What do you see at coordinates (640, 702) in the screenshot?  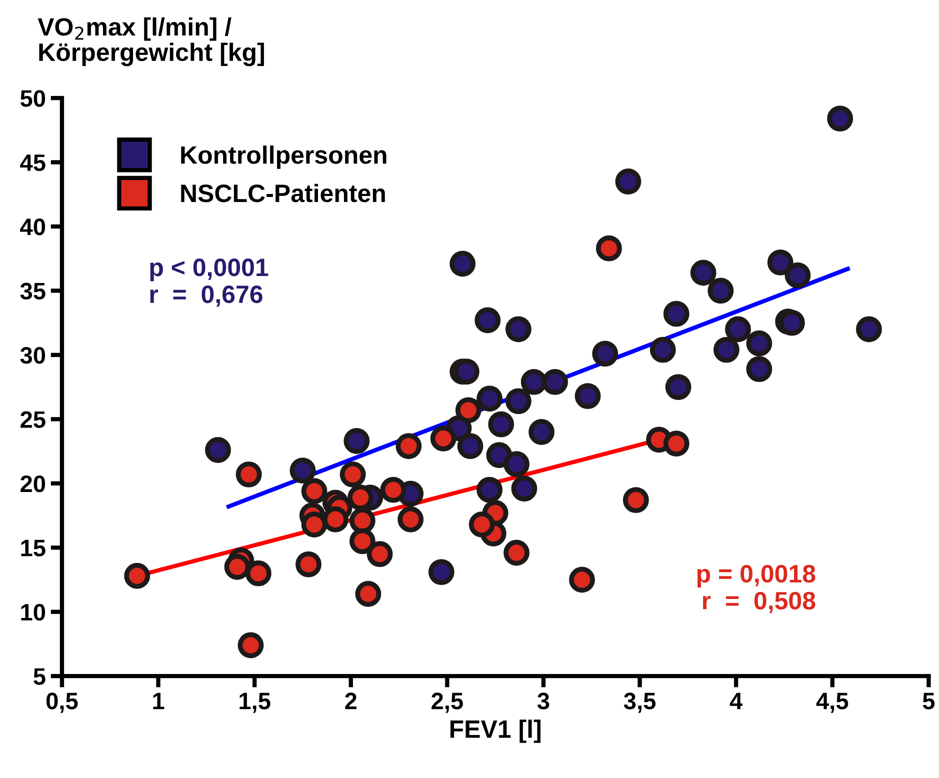 I see `x-tick-label: 3,5` at bounding box center [640, 702].